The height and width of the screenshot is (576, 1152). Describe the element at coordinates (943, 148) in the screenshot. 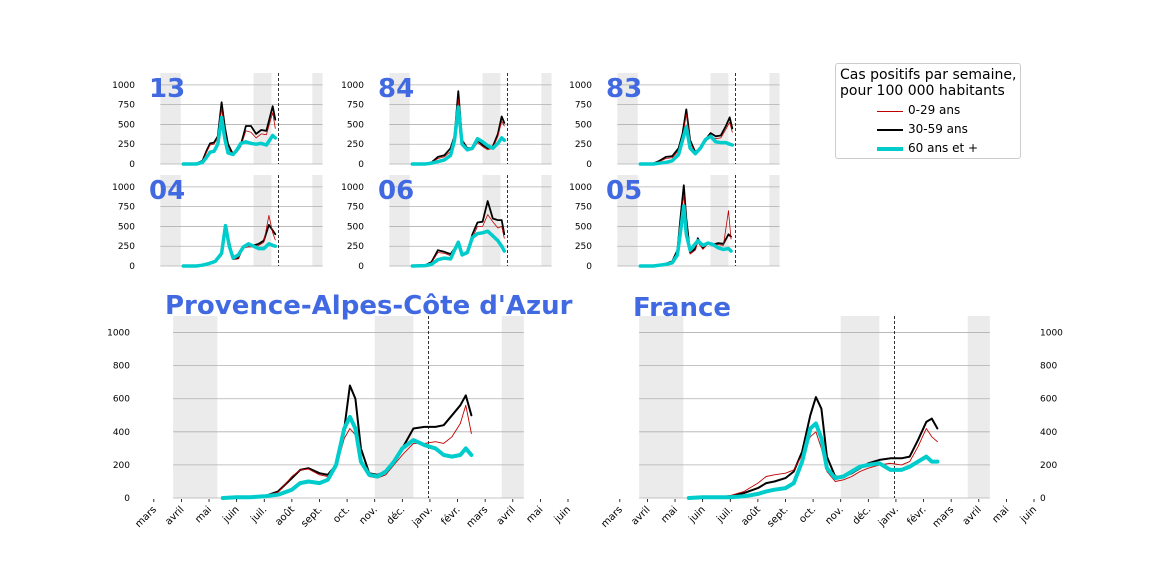

I see `legend-label-senior: 60 ans et +` at that location.